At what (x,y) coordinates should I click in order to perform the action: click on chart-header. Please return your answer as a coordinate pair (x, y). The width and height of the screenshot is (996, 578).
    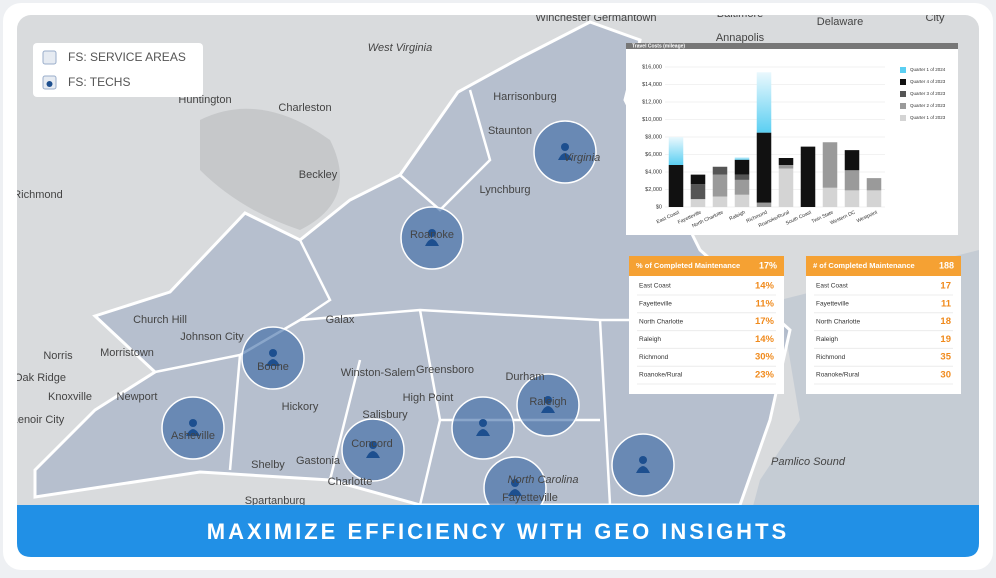
    Looking at the image, I should click on (792, 46).